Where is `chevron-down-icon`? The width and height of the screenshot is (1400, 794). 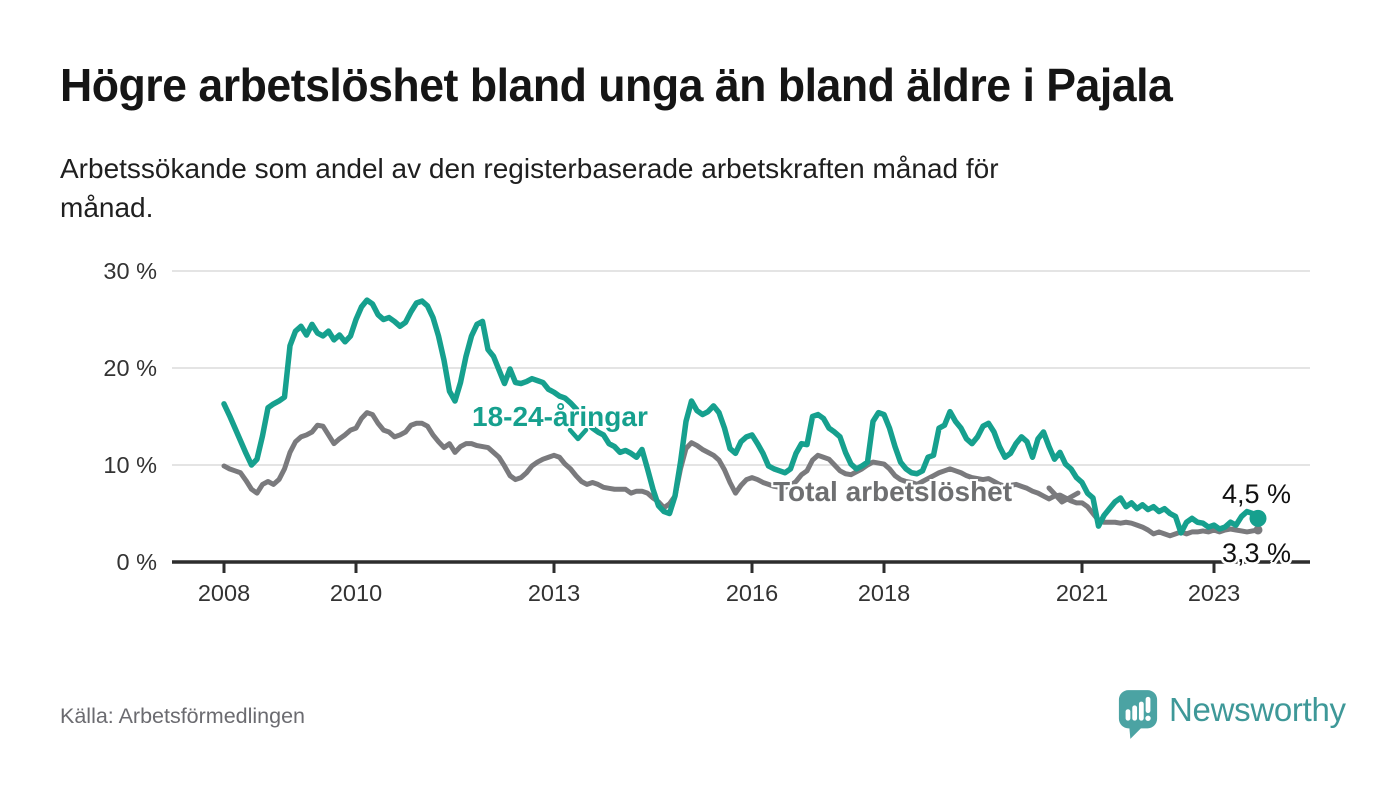 chevron-down-icon is located at coordinates (578, 435).